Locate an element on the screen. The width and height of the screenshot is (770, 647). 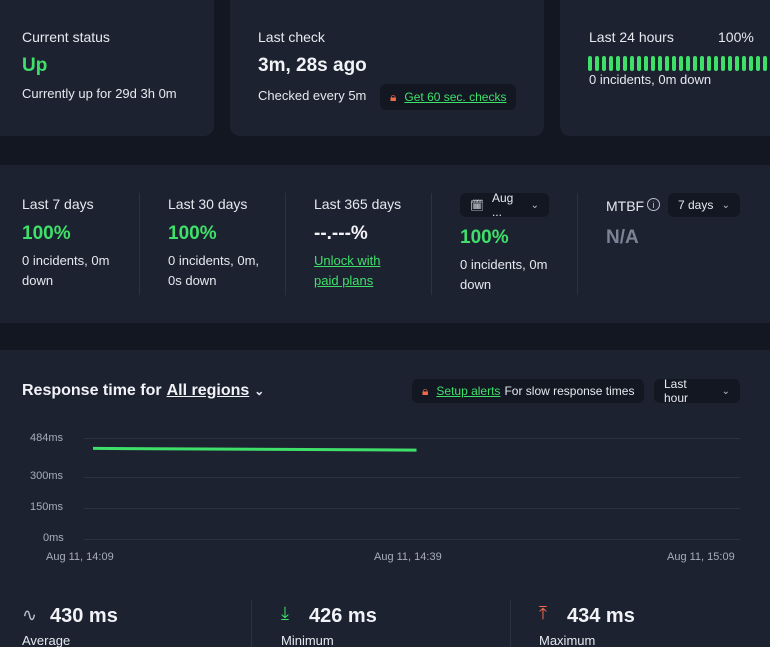
current-status-sub: Currently up for 29d 3h 0m is located at coordinates (99, 93).